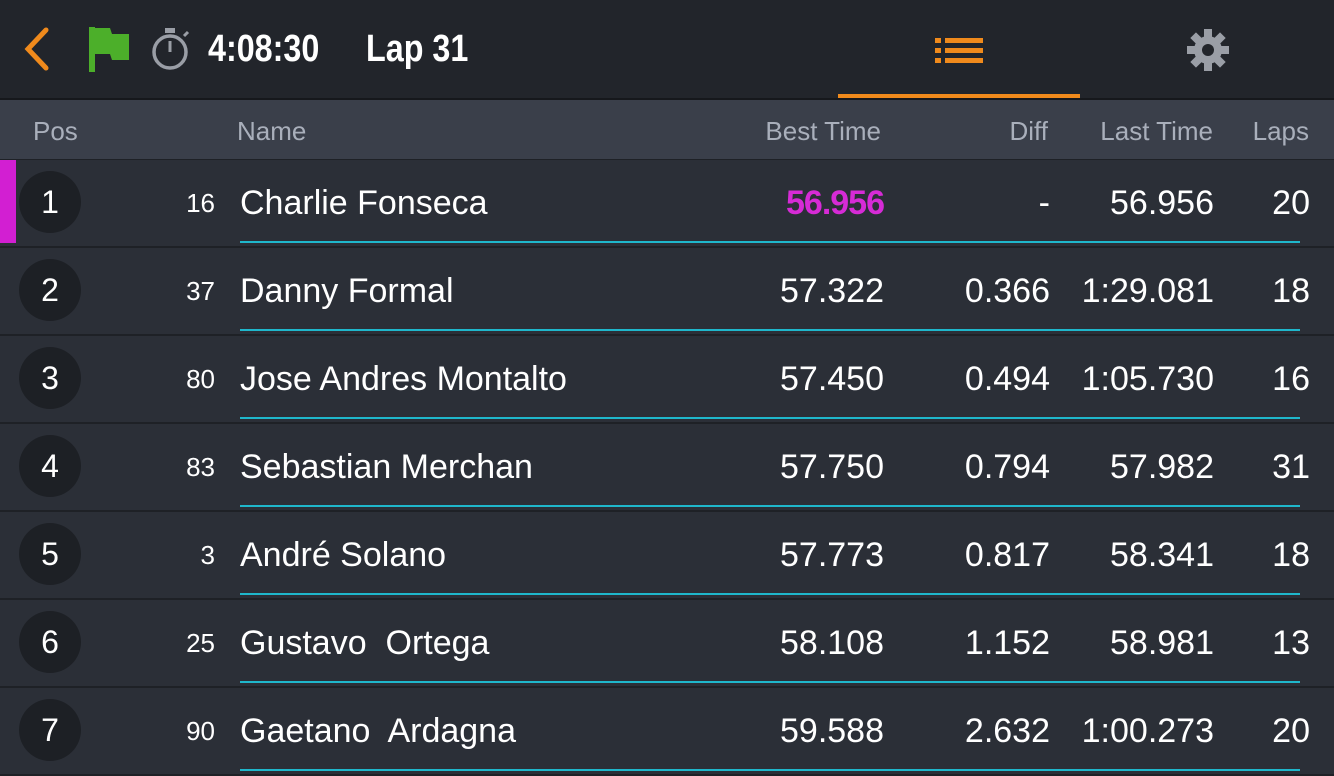 The width and height of the screenshot is (1334, 776). I want to click on last-time: 1:05.730, so click(1147, 379).